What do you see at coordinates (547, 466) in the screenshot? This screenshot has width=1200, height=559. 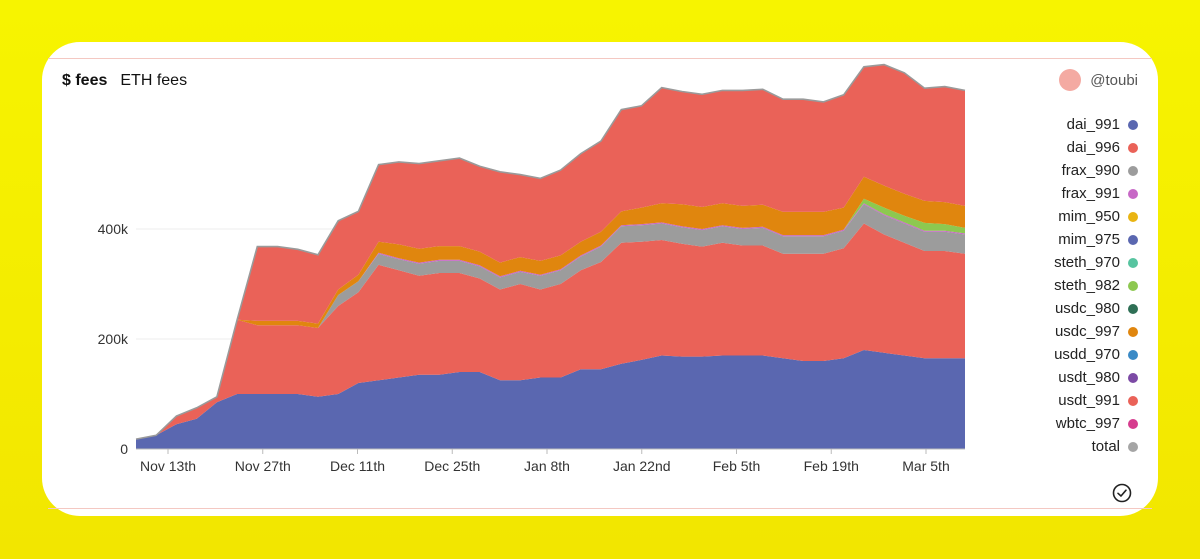 I see `x-tick-label: Jan 8th` at bounding box center [547, 466].